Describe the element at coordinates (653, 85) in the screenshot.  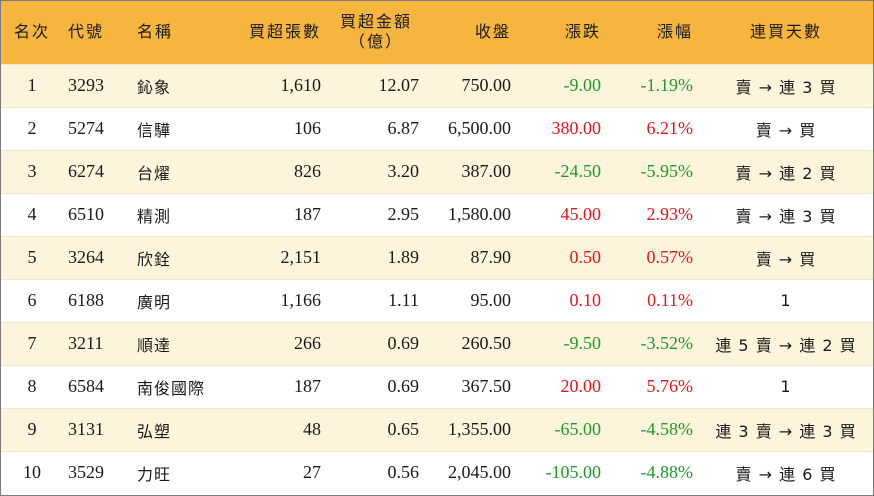
I see `cell-pct: -1.19%` at that location.